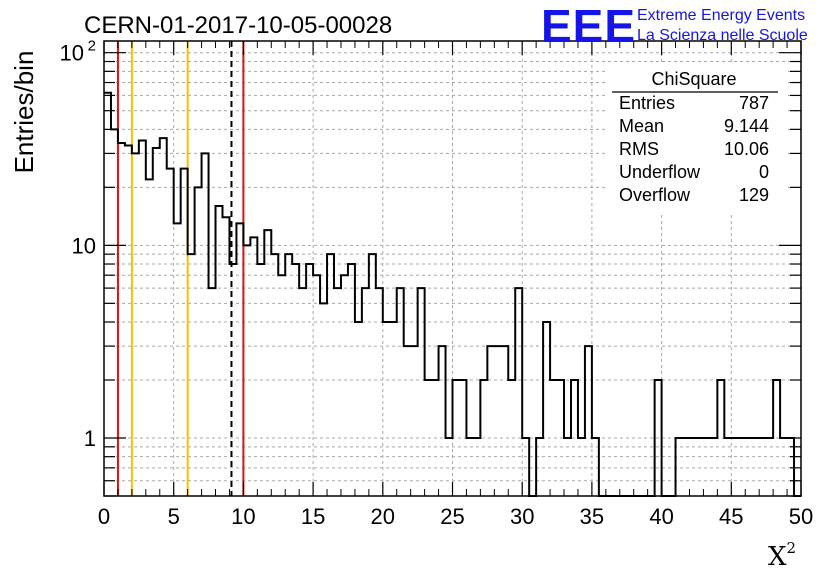 This screenshot has height=572, width=836. What do you see at coordinates (693, 79) in the screenshot?
I see `stats-title: ChiSquare` at bounding box center [693, 79].